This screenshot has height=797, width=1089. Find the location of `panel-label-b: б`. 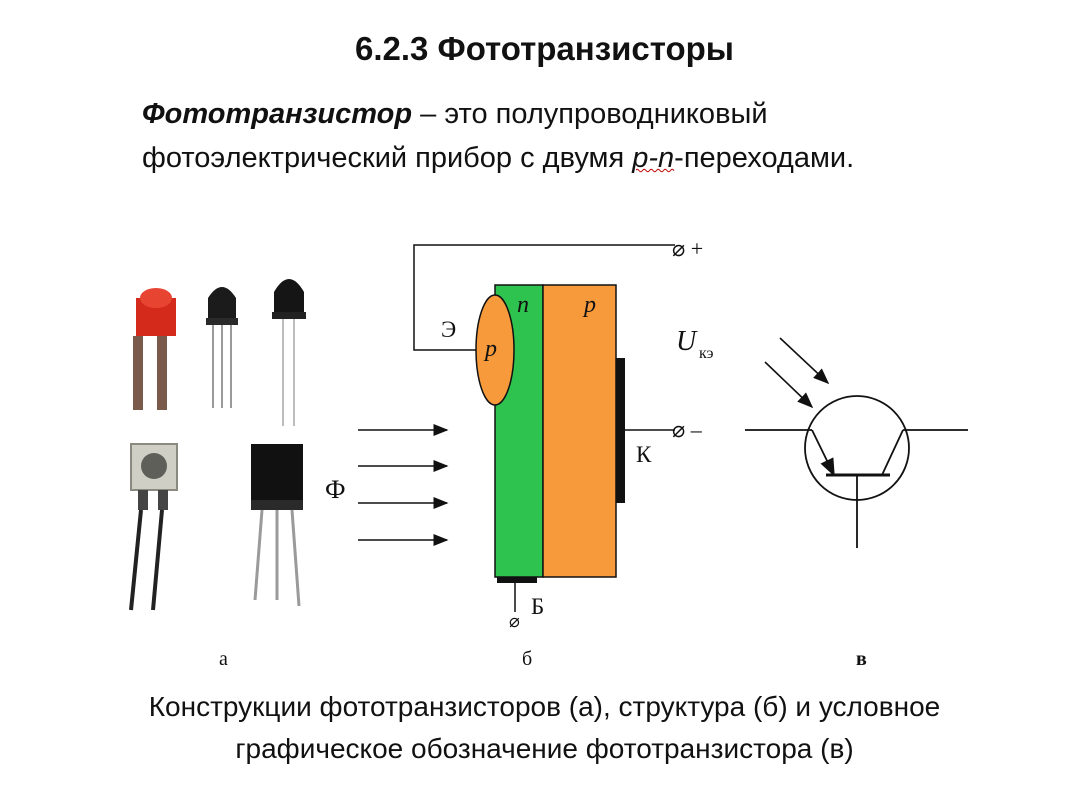

panel-label-b: б is located at coordinates (527, 659).